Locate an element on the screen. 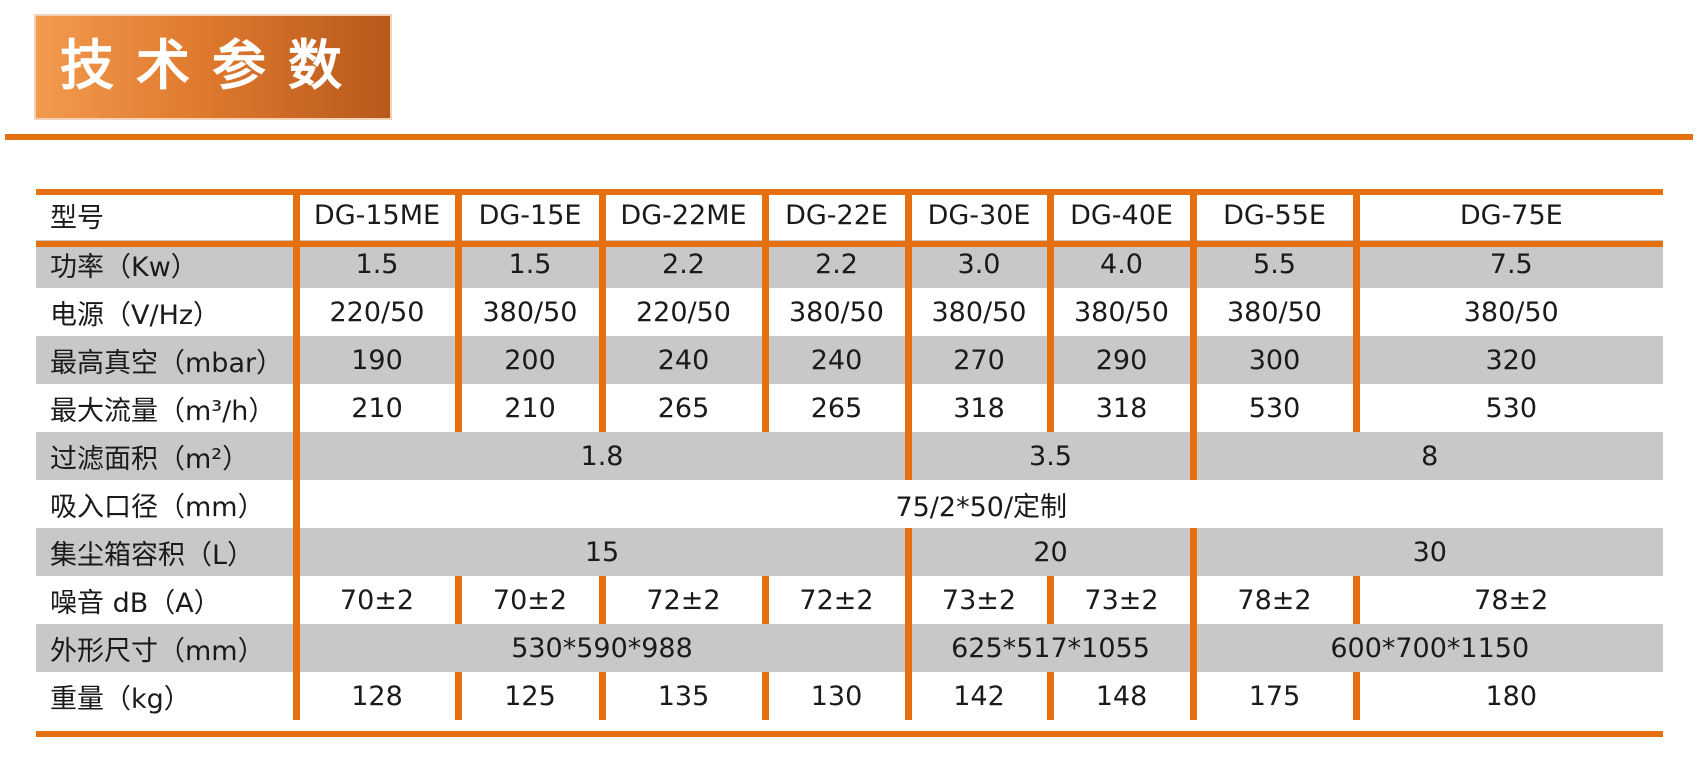 This screenshot has width=1696, height=766. row-label: 最大流量（m³/h） is located at coordinates (166, 408).